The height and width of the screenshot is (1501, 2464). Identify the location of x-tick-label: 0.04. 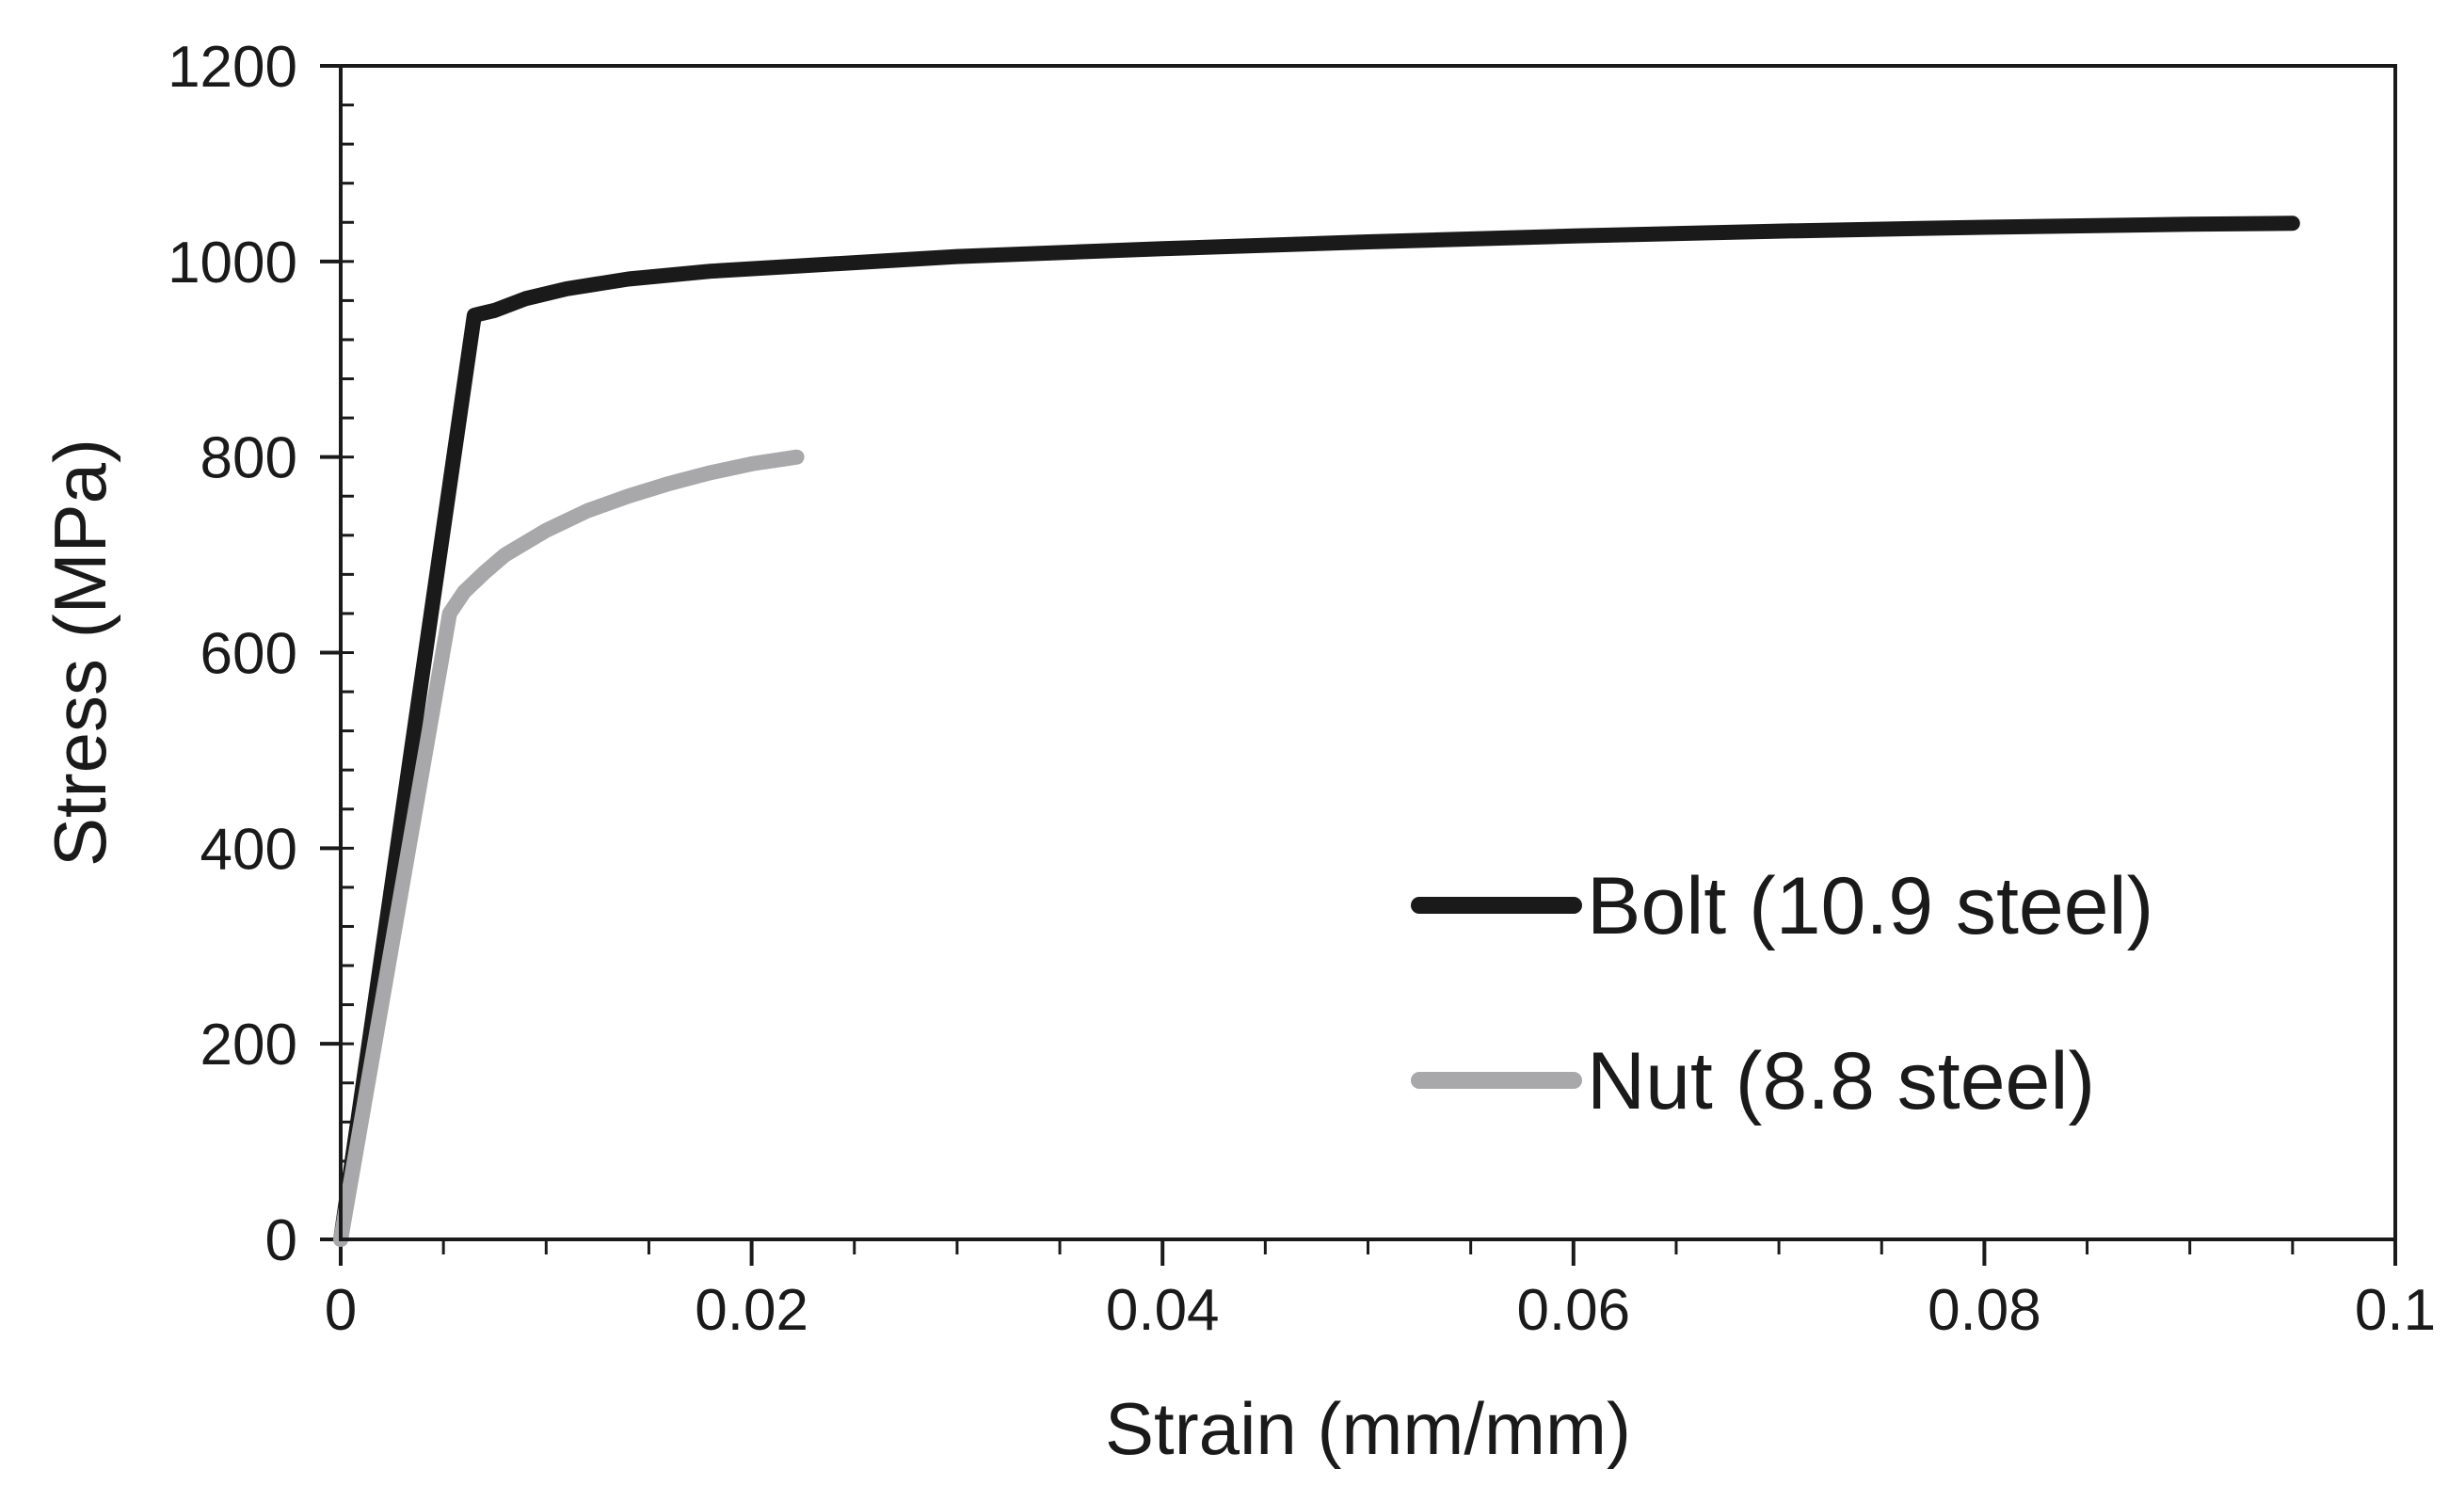
(1163, 1310).